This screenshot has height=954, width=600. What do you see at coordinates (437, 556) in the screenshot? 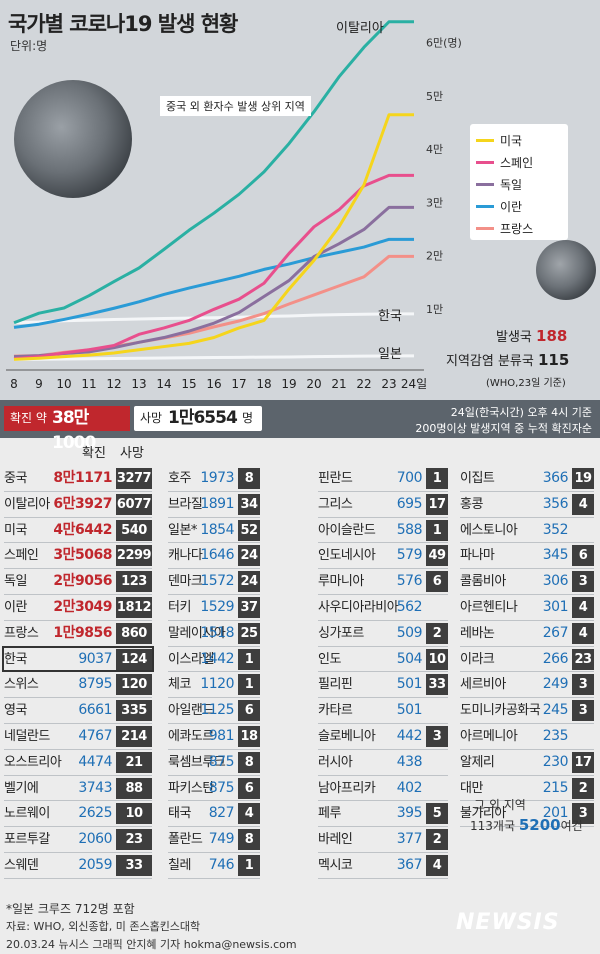
I see `death-count: 49` at bounding box center [437, 556].